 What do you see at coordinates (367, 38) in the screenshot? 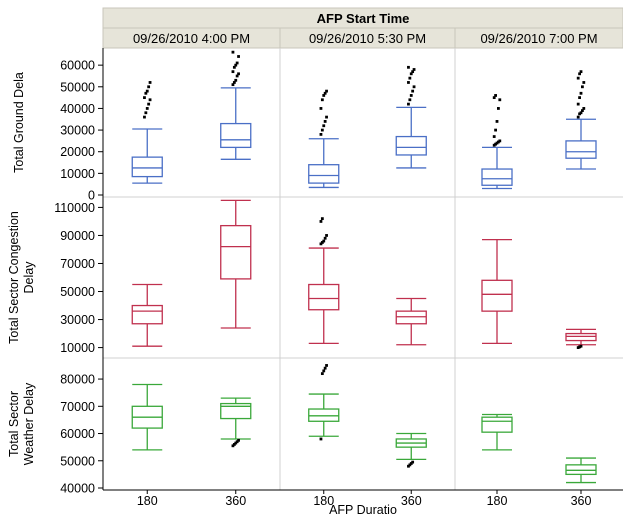
I see `panel-header-label: 09/26/2010 5:30 PM` at bounding box center [367, 38].